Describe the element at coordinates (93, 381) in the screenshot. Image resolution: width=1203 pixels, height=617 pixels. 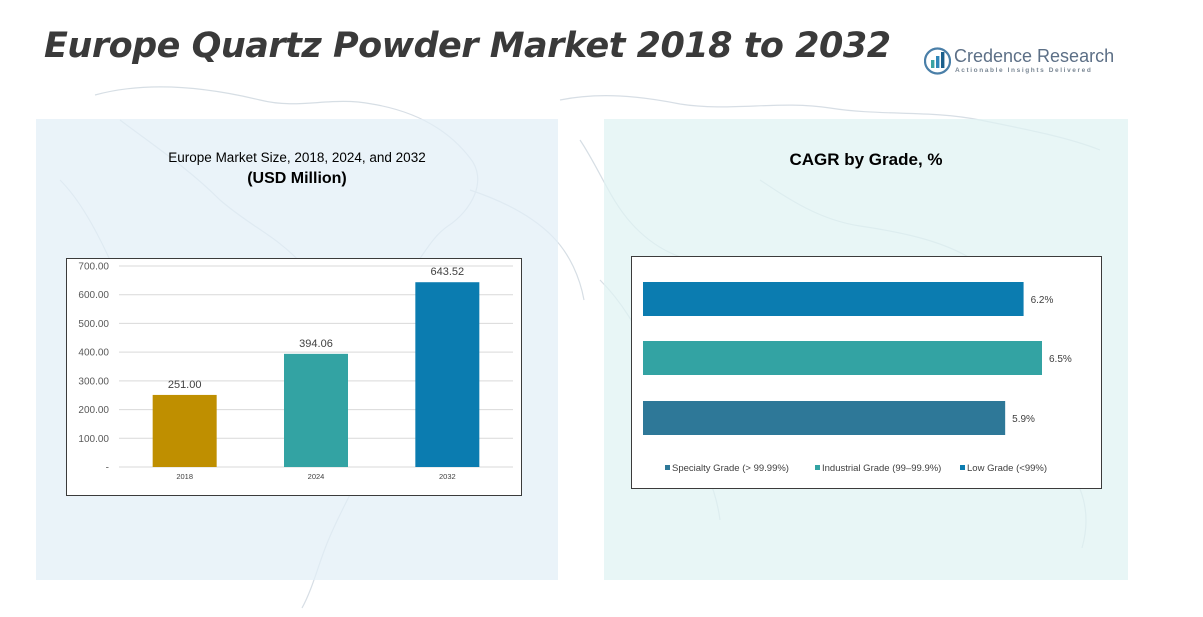
I see `y-tick-label: 300.00` at that location.